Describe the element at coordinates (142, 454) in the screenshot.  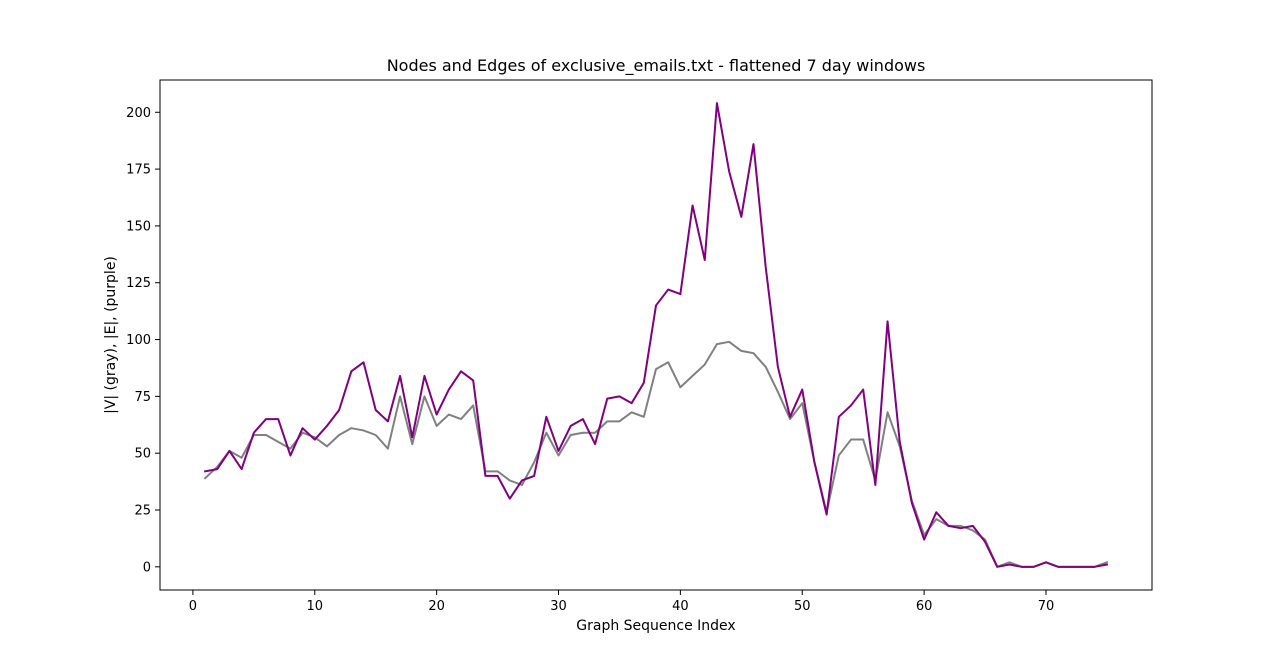
I see `y-tick-label: 50` at that location.